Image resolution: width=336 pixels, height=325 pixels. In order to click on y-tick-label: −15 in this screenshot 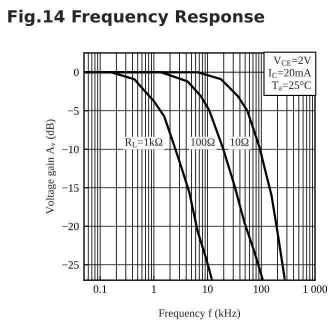, I will do `click(70, 188)`.